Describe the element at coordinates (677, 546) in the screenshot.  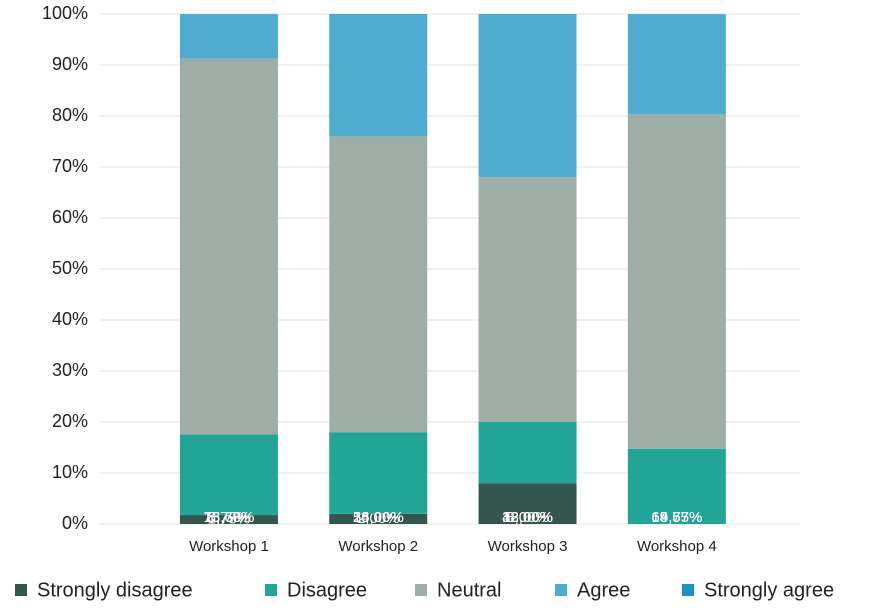
I see `x-tick-label: Workshop 4` at that location.